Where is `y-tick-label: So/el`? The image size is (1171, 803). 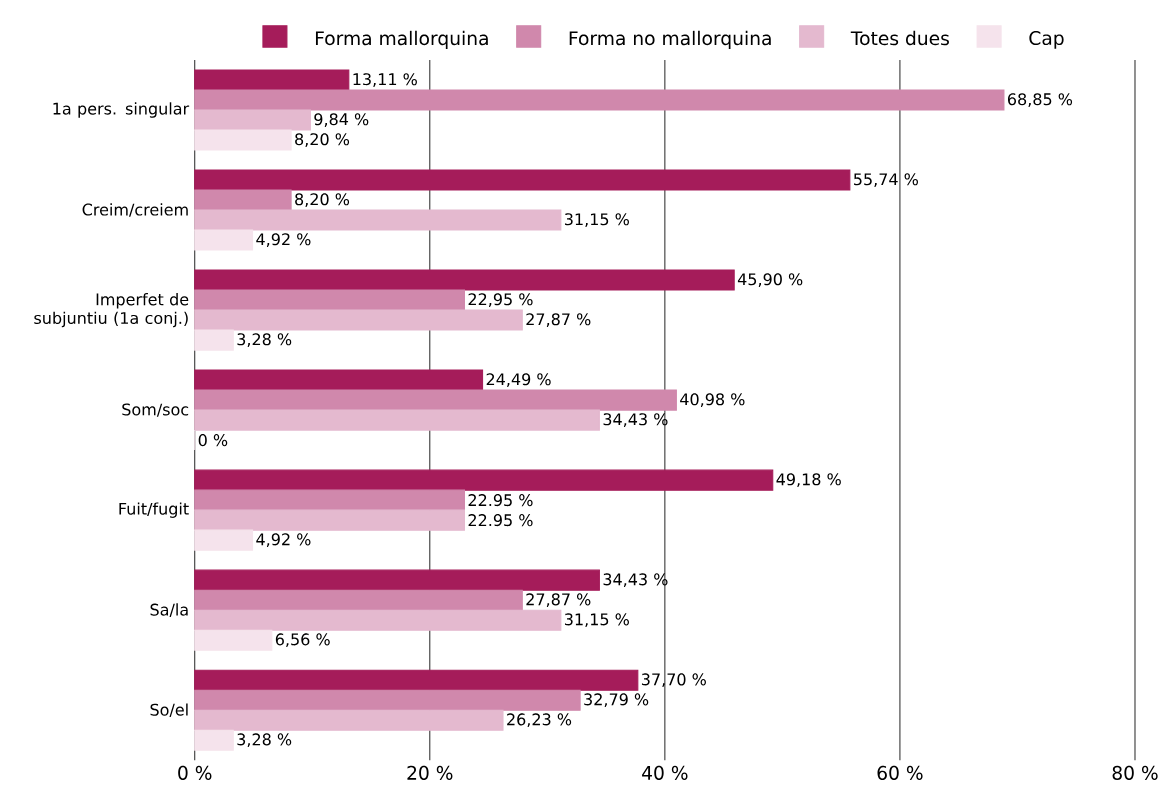
y-tick-label: So/el is located at coordinates (169, 710).